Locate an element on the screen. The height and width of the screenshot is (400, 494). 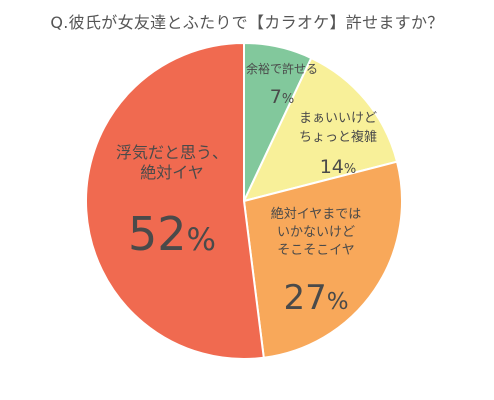
slice-2-label-line-2: ちょっと複雑 is located at coordinates (338, 137).